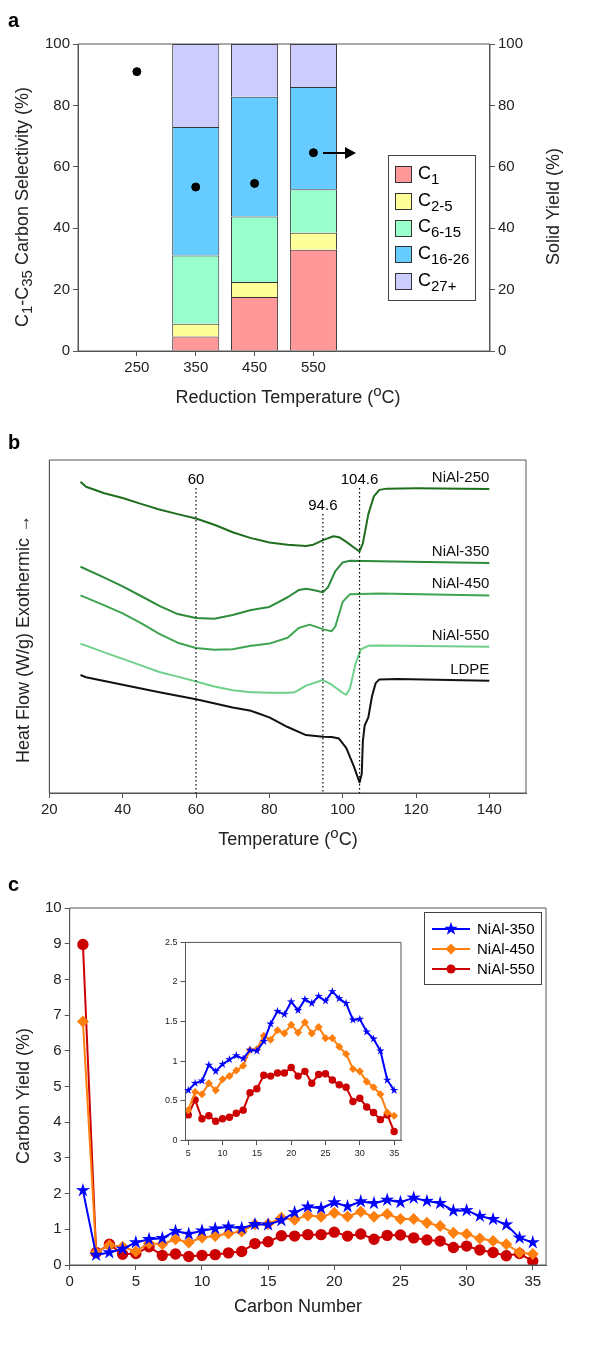  Describe the element at coordinates (343, 809) in the screenshot. I see `x-tick-label: 100` at that location.